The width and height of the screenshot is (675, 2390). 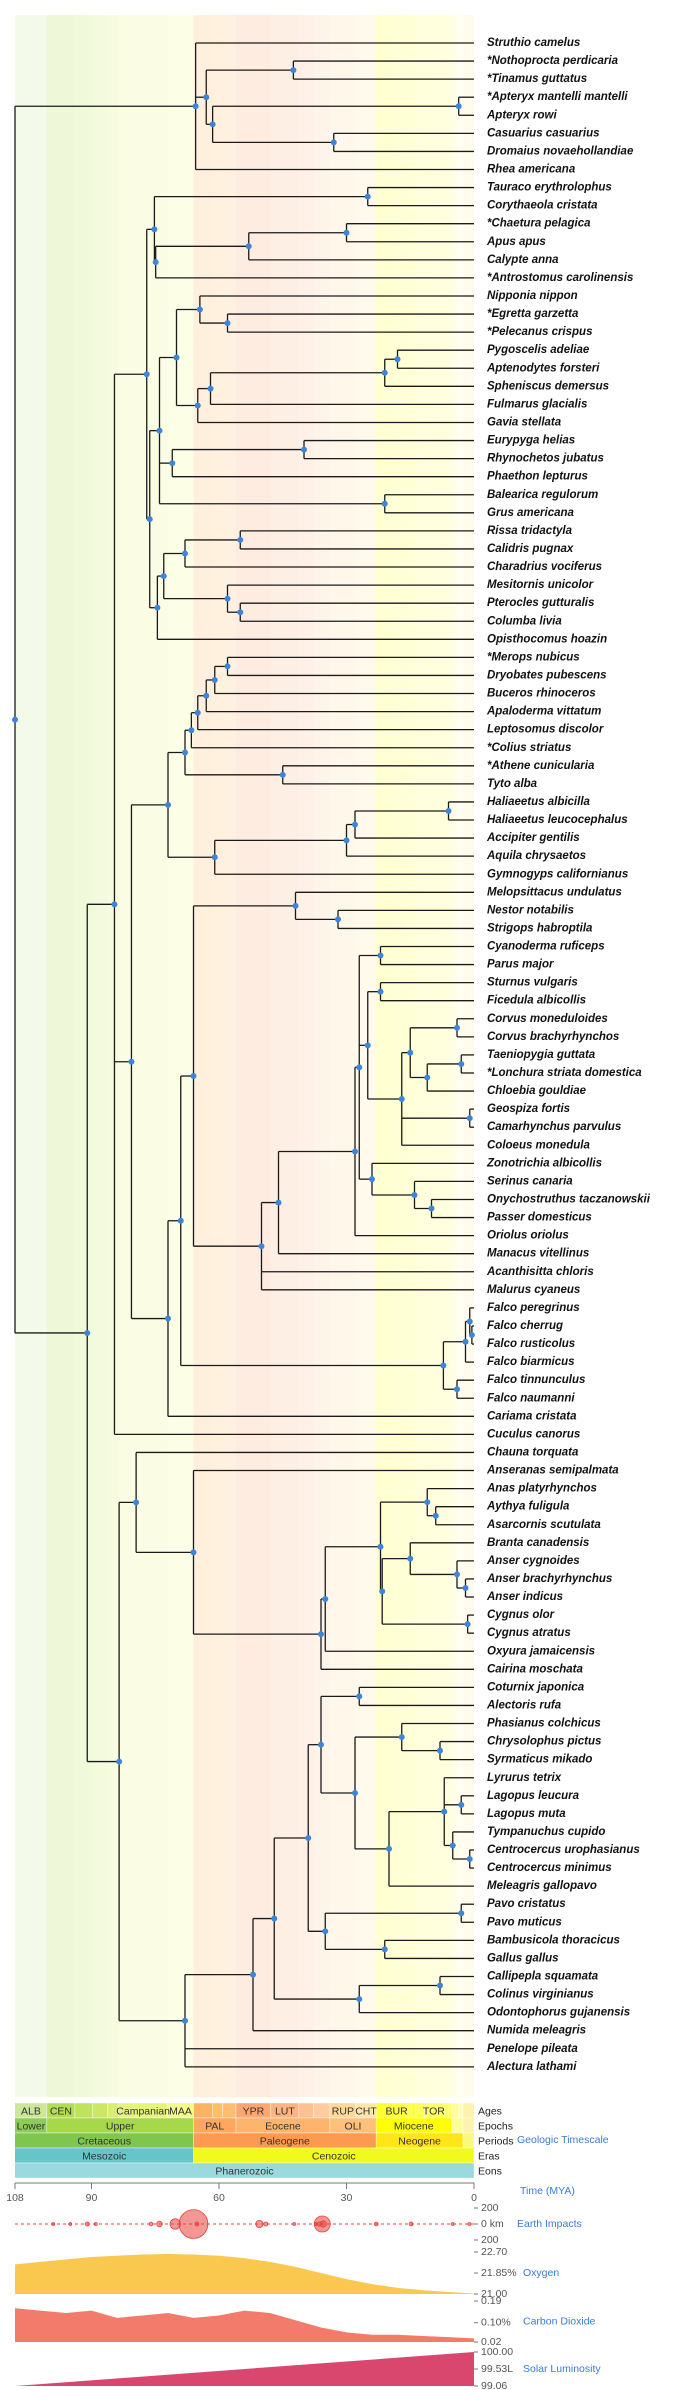 What do you see at coordinates (490, 2208) in the screenshot?
I see `y-tick-label: 200` at bounding box center [490, 2208].